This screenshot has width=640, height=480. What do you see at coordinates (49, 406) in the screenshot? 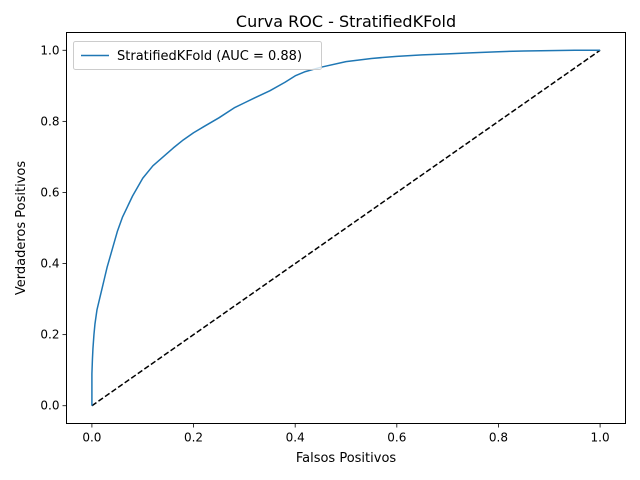
I see `y-tick-label: 0.0` at bounding box center [49, 406].